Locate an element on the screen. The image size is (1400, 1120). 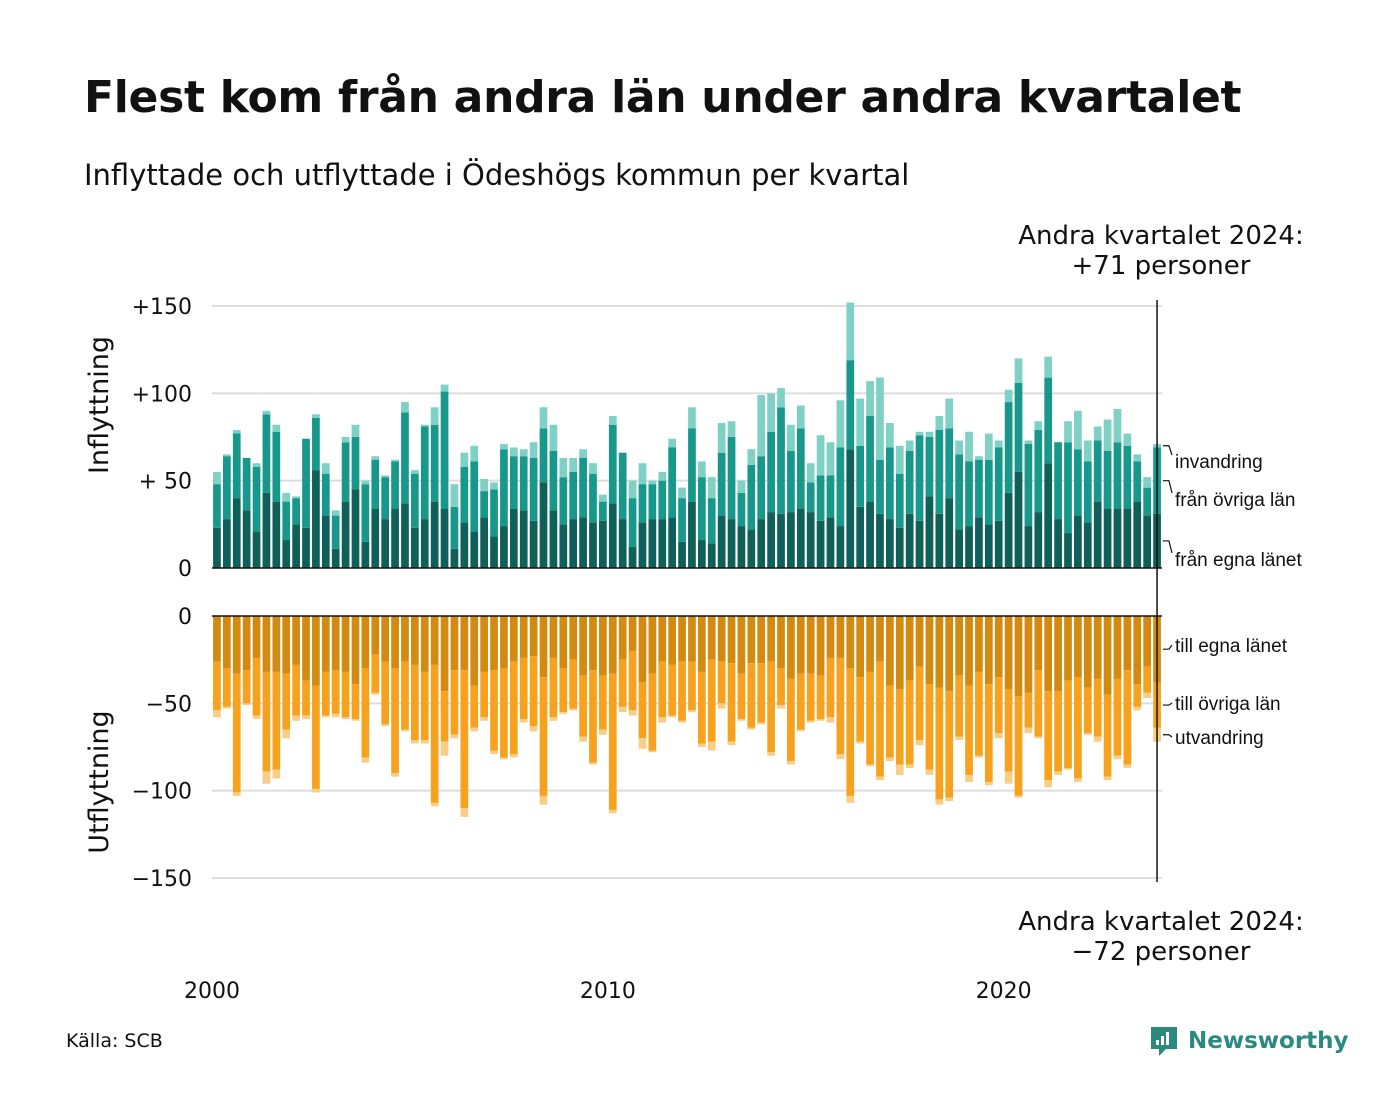
legend-leader-in is located at coordinates (1167, 487).